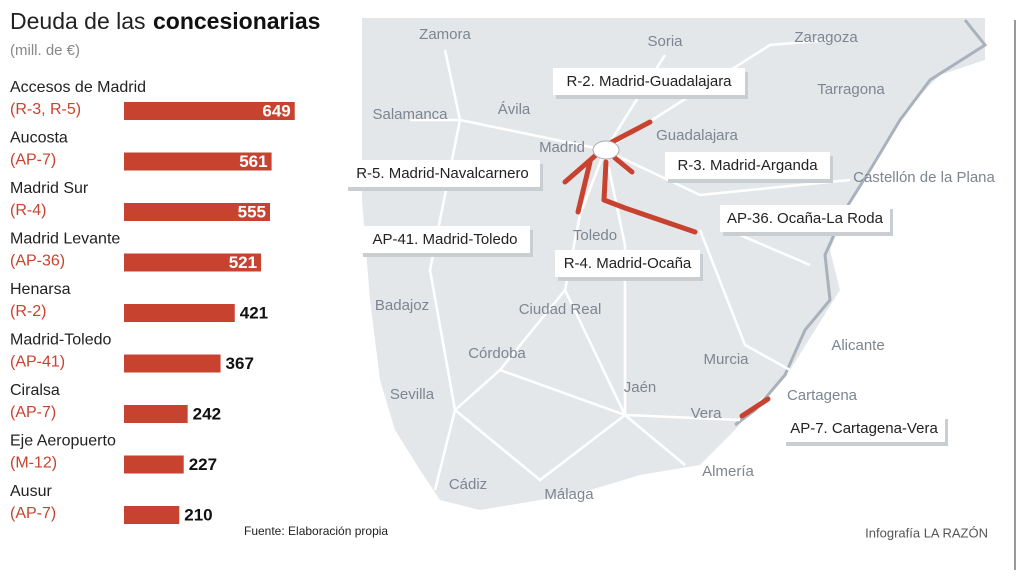 The width and height of the screenshot is (1028, 578). What do you see at coordinates (755, 407) in the screenshot?
I see `route-ap7` at bounding box center [755, 407].